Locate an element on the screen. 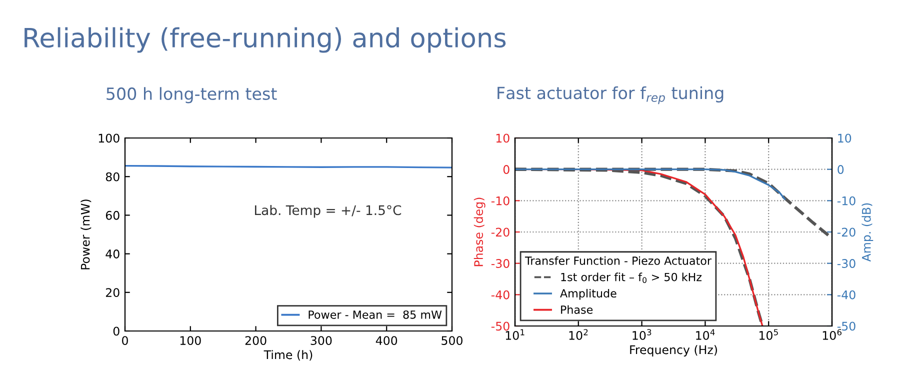  chart-title: Fast actuator for f$_{rep}$ tuning is located at coordinates (611, 95).